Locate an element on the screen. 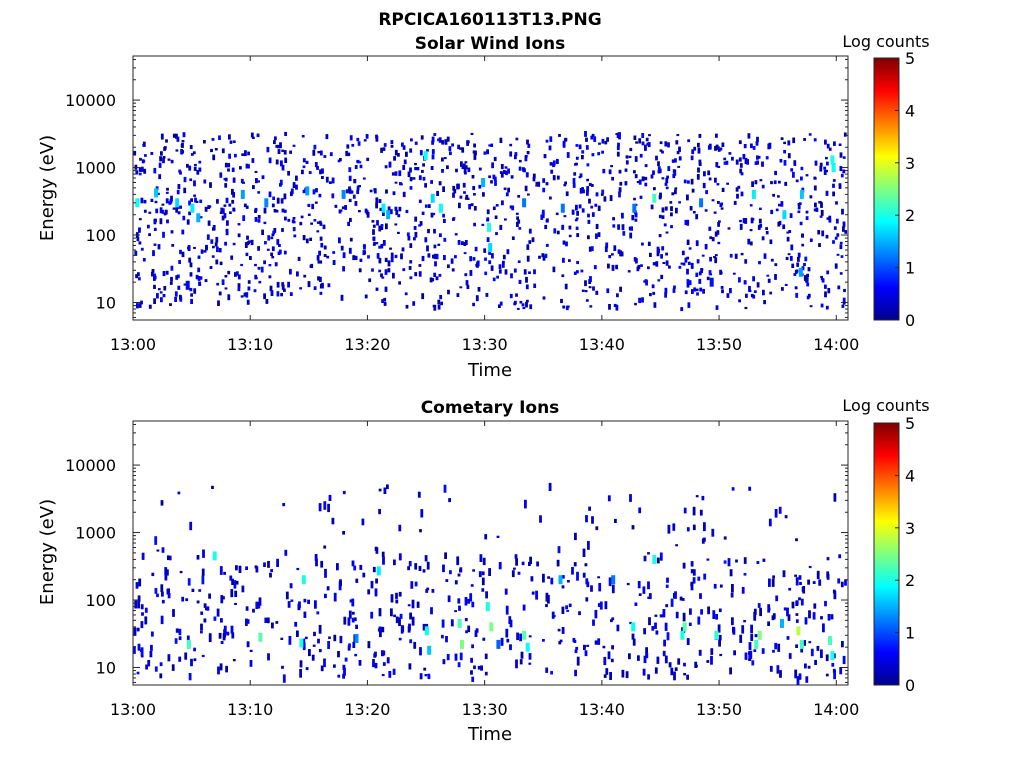 The height and width of the screenshot is (768, 1024). solar-wind-colorbar is located at coordinates (886, 189).